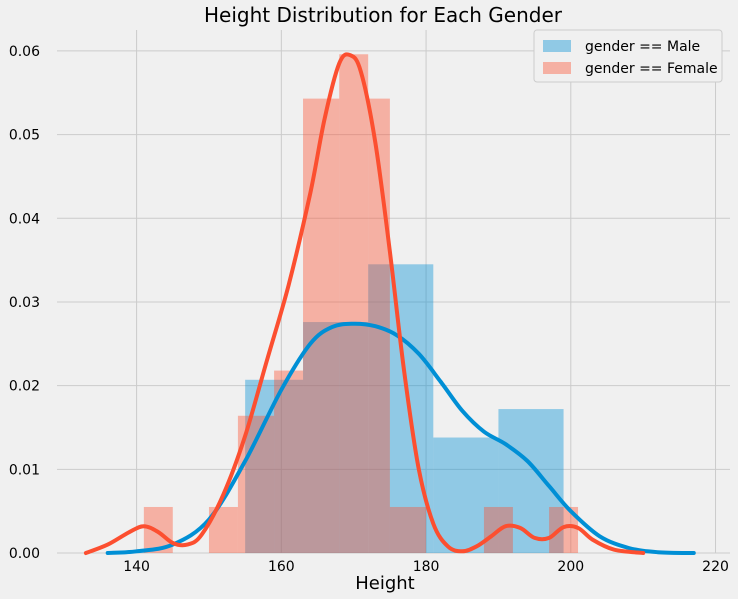 This screenshot has height=599, width=738. I want to click on y-tick-label: 0.04, so click(24, 219).